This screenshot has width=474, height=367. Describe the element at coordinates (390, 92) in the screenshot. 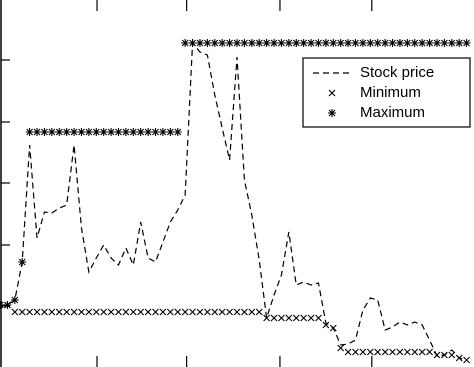

I see `legend-label: Minimum` at that location.